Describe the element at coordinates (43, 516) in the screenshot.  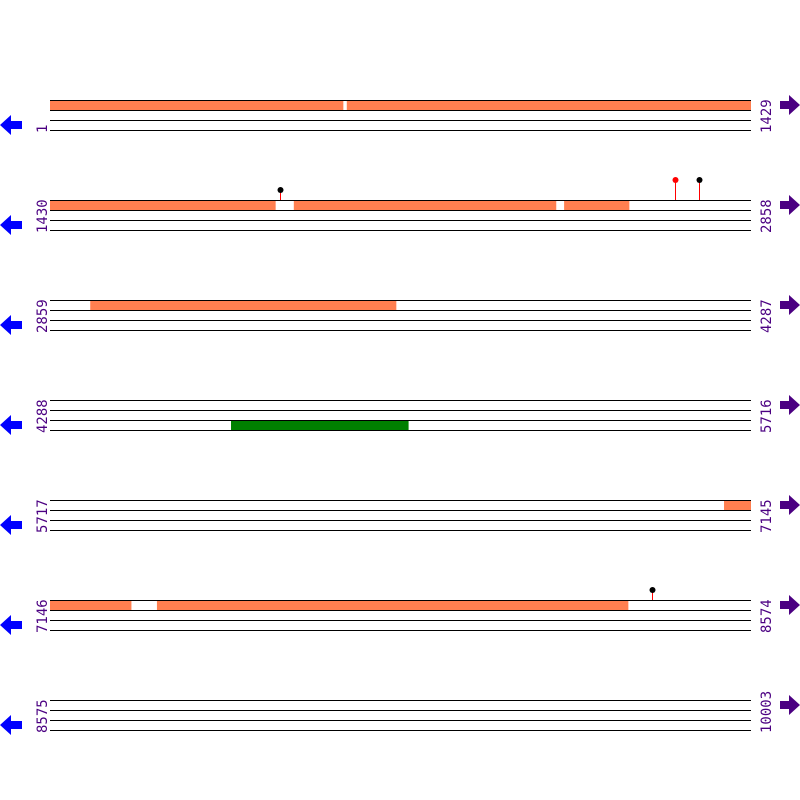
I see `row-start-label: 5717` at that location.